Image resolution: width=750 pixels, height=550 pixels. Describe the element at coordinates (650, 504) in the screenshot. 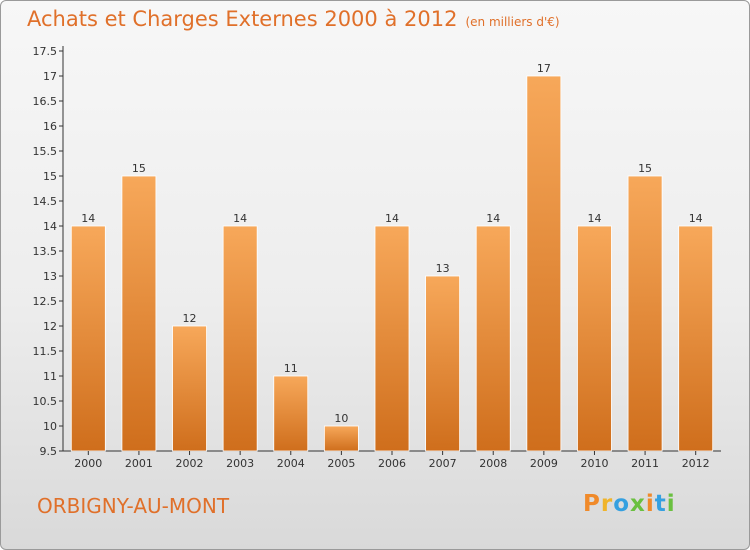

I see `logo-letter-i: i` at that location.